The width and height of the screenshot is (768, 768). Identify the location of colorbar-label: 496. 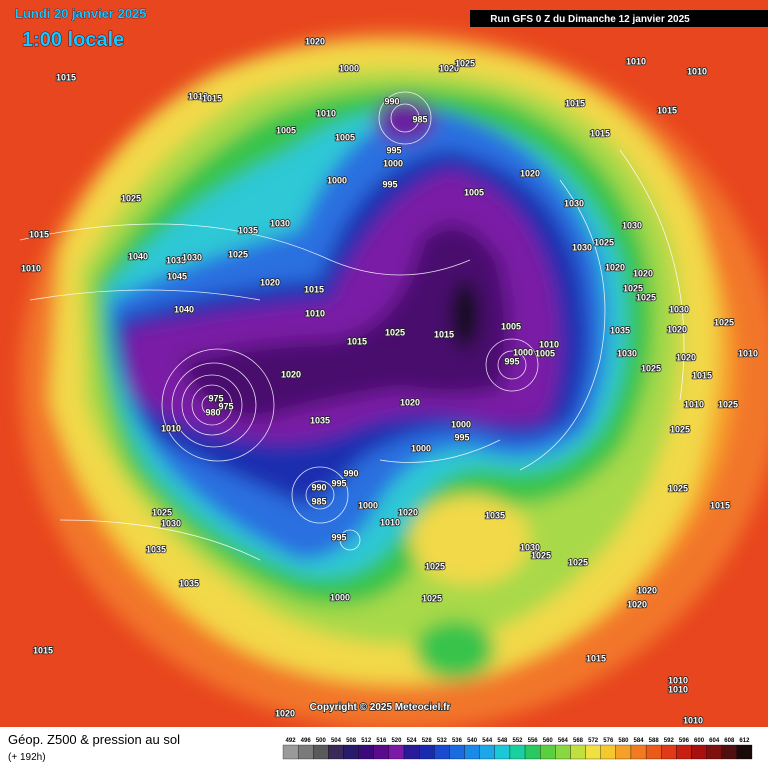
(306, 741).